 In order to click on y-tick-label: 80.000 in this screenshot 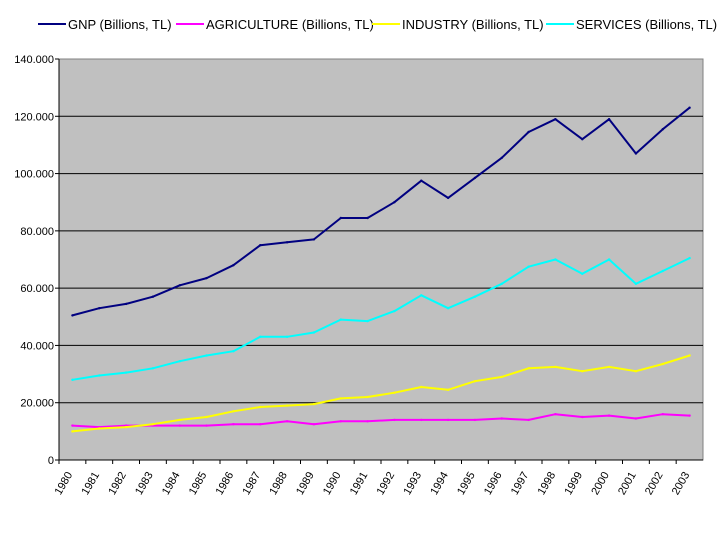, I will do `click(37, 232)`.